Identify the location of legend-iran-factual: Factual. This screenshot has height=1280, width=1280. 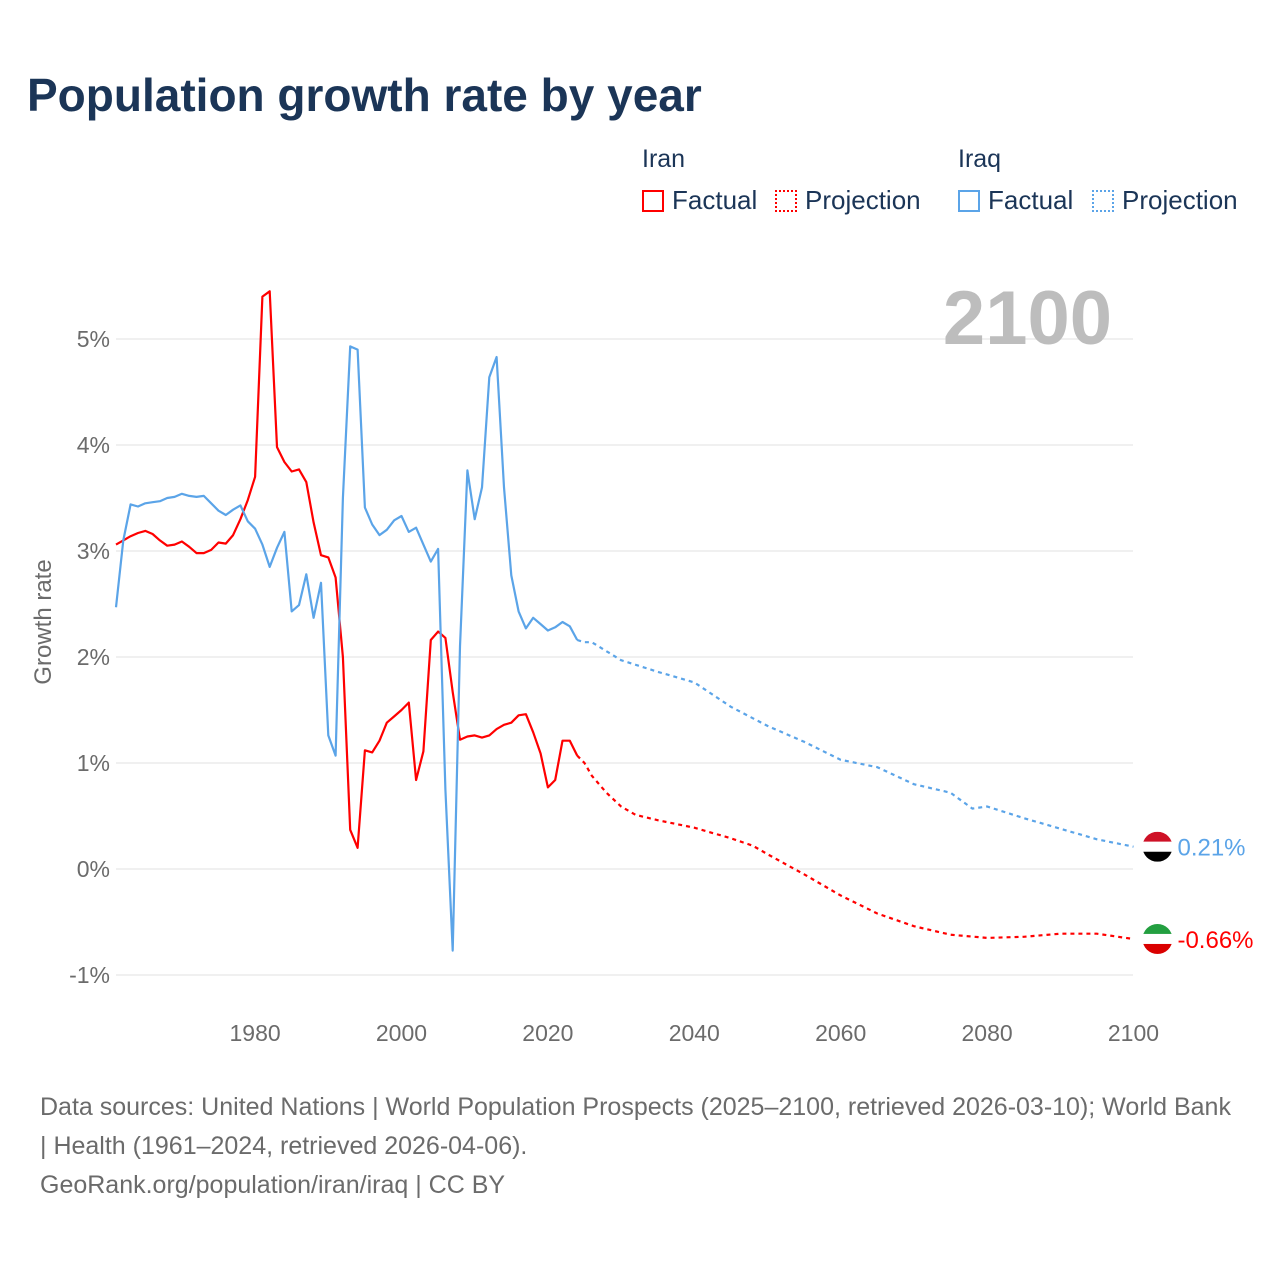
(699, 200).